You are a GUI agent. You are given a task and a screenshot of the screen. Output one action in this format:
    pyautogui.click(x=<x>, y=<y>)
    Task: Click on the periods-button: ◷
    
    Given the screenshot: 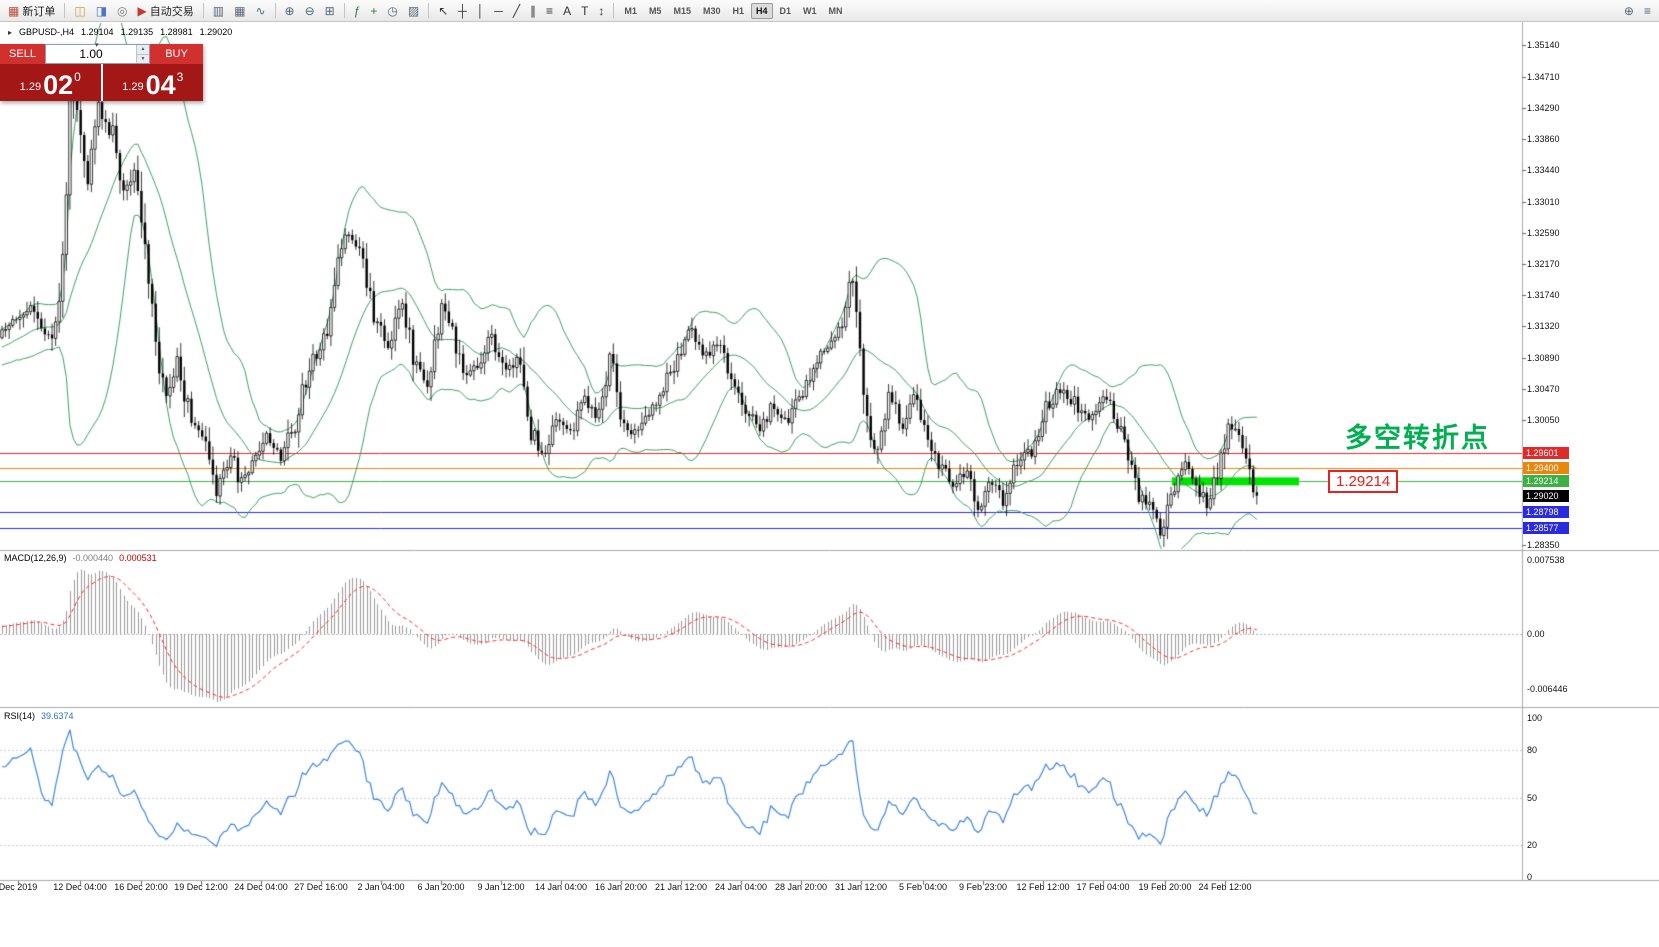 What is the action you would take?
    pyautogui.click(x=392, y=11)
    